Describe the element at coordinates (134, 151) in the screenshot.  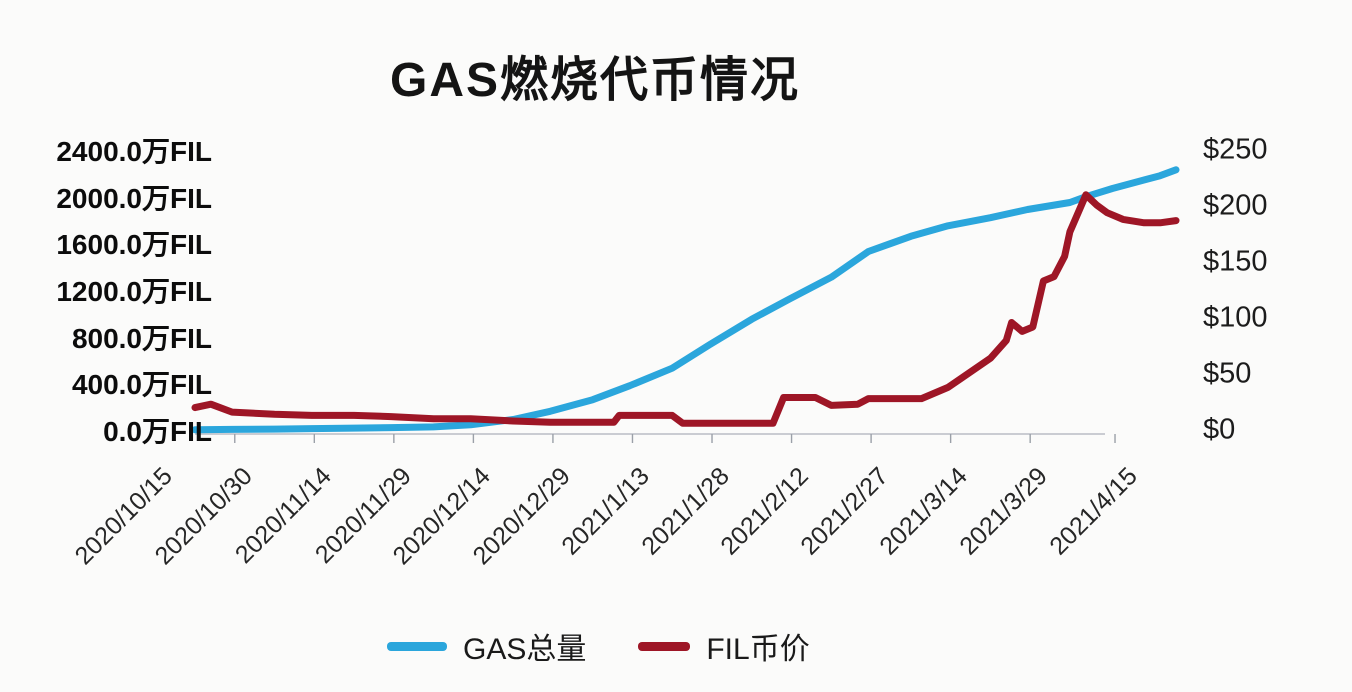
I see `left-axis-label: 2400.0万FIL` at that location.